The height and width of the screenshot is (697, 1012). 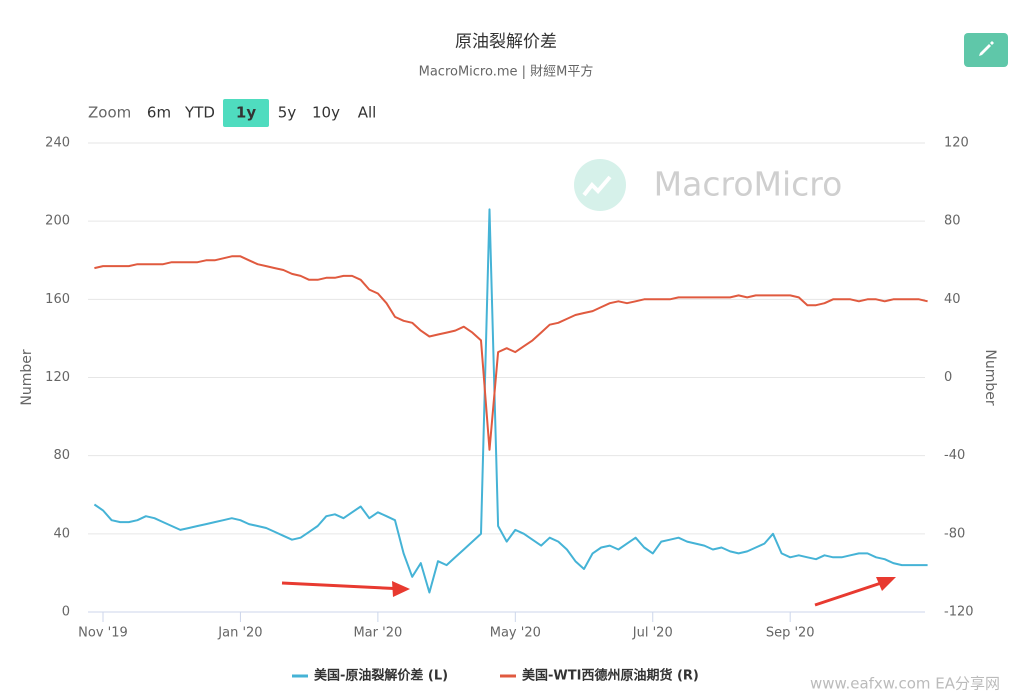 What do you see at coordinates (515, 633) in the screenshot?
I see `x-tick-label: May '20` at bounding box center [515, 633].